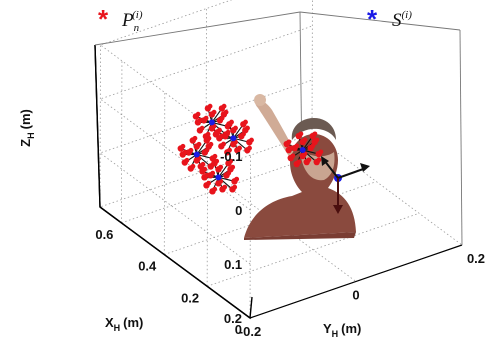 This screenshot has width=499, height=347. What do you see at coordinates (190, 297) in the screenshot?
I see `x-tick-label: 0.2` at bounding box center [190, 297].